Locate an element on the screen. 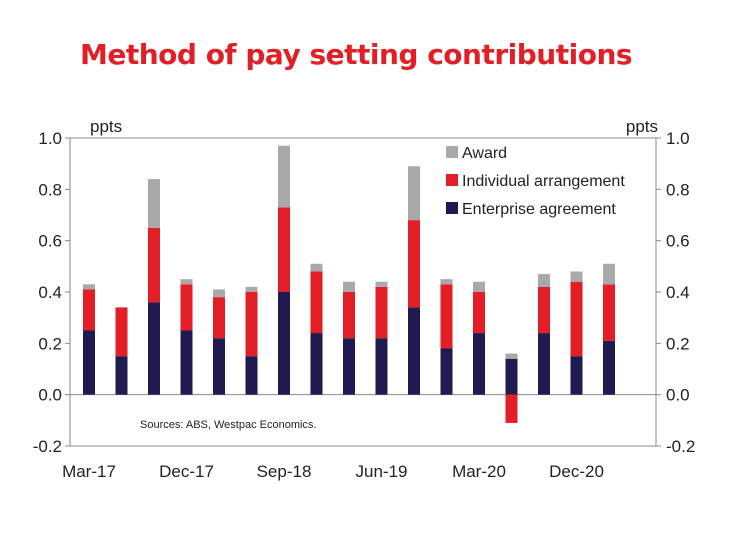  legend-swatch-award is located at coordinates (452, 152).